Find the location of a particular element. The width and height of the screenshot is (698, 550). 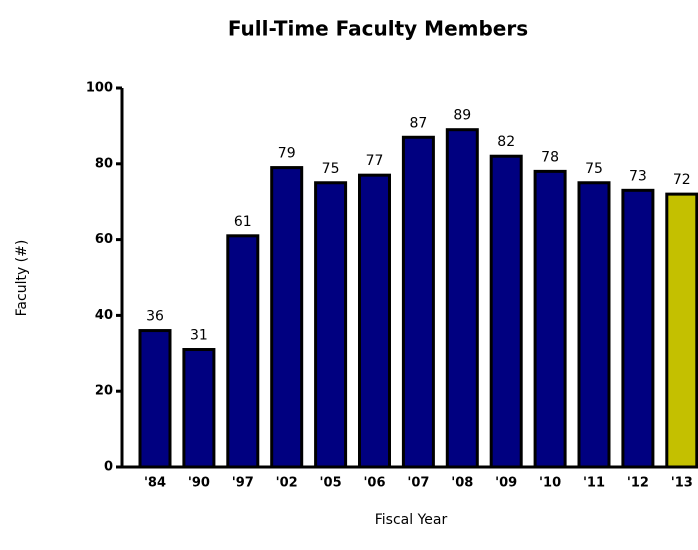

value-label: 77 is located at coordinates (375, 161).